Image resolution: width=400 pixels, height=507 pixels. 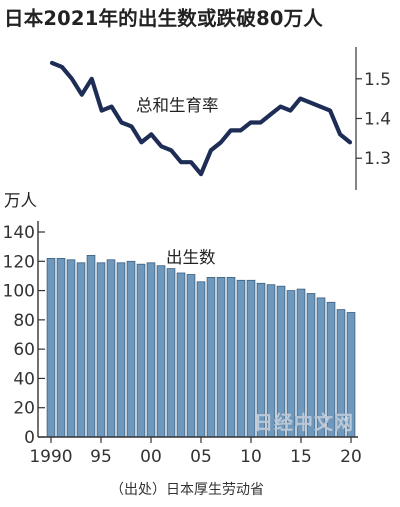 I want to click on rate-tick-label: 1.5, so click(x=377, y=80).